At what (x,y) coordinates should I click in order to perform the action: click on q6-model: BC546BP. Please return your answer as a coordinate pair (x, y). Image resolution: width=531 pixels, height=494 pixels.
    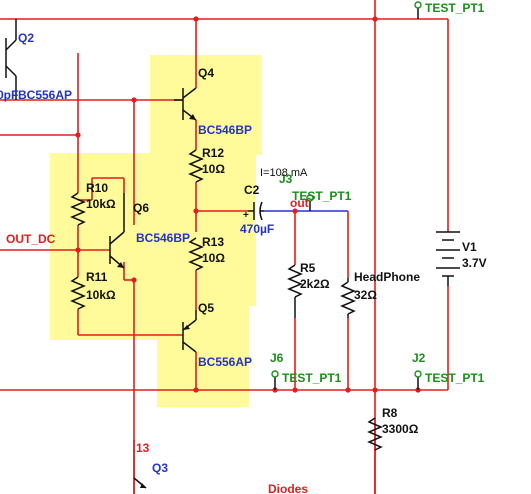
    Looking at the image, I should click on (163, 238).